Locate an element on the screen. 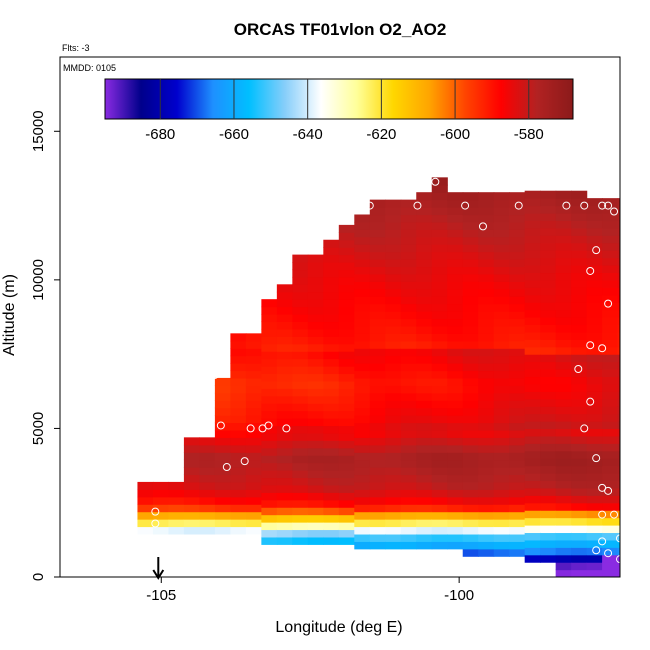  y-tick-label: 15000 is located at coordinates (38, 131).